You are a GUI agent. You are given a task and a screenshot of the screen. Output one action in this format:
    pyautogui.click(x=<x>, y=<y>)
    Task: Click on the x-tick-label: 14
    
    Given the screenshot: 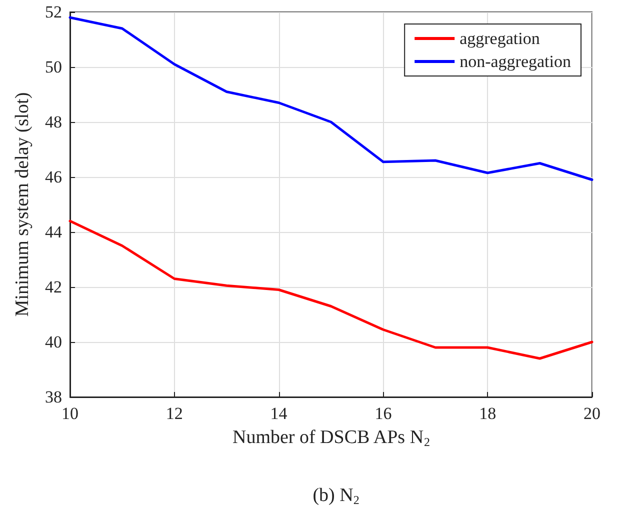 What is the action you would take?
    pyautogui.click(x=279, y=413)
    